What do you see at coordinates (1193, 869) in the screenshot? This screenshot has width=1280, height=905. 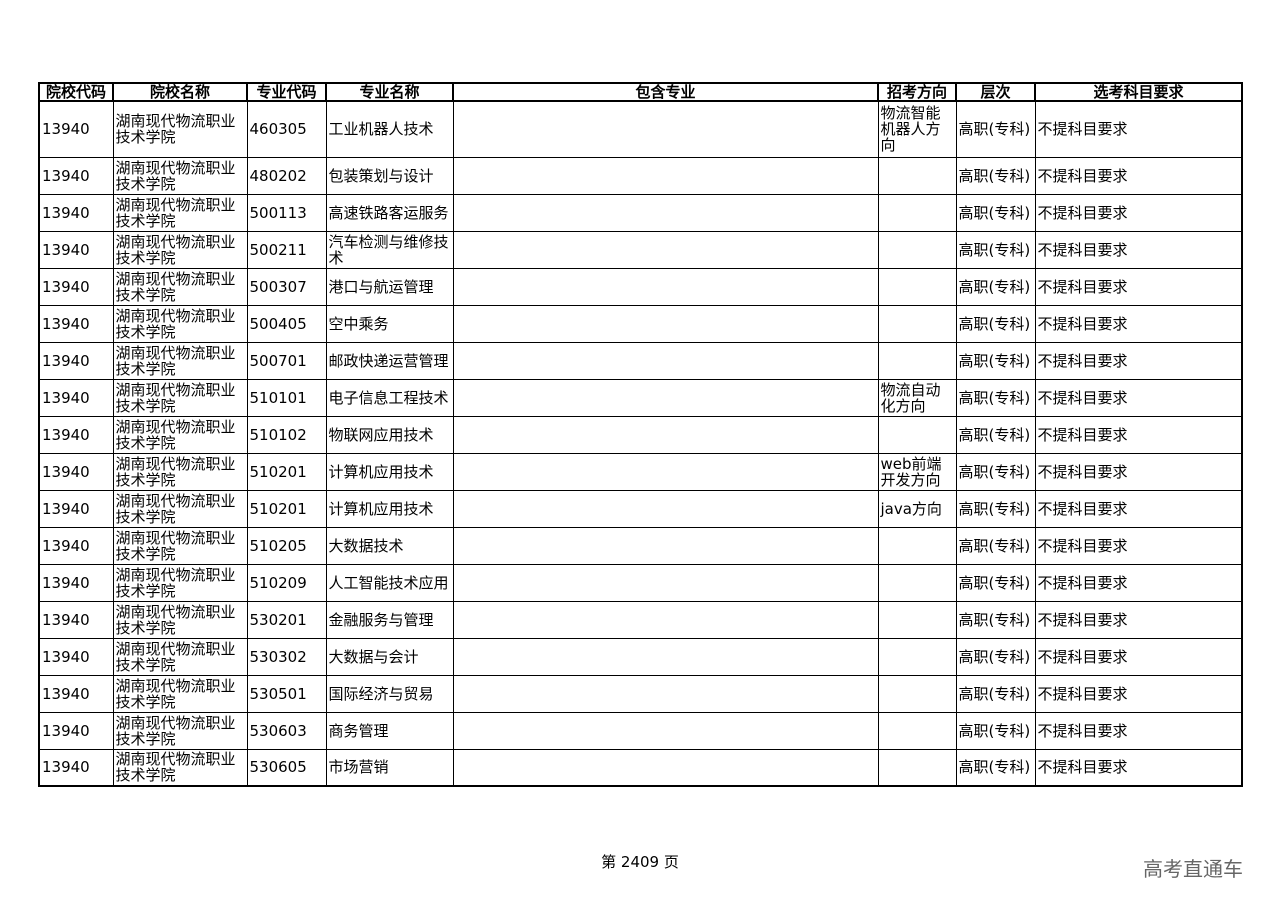 I see `watermark: 高考直通车` at bounding box center [1193, 869].